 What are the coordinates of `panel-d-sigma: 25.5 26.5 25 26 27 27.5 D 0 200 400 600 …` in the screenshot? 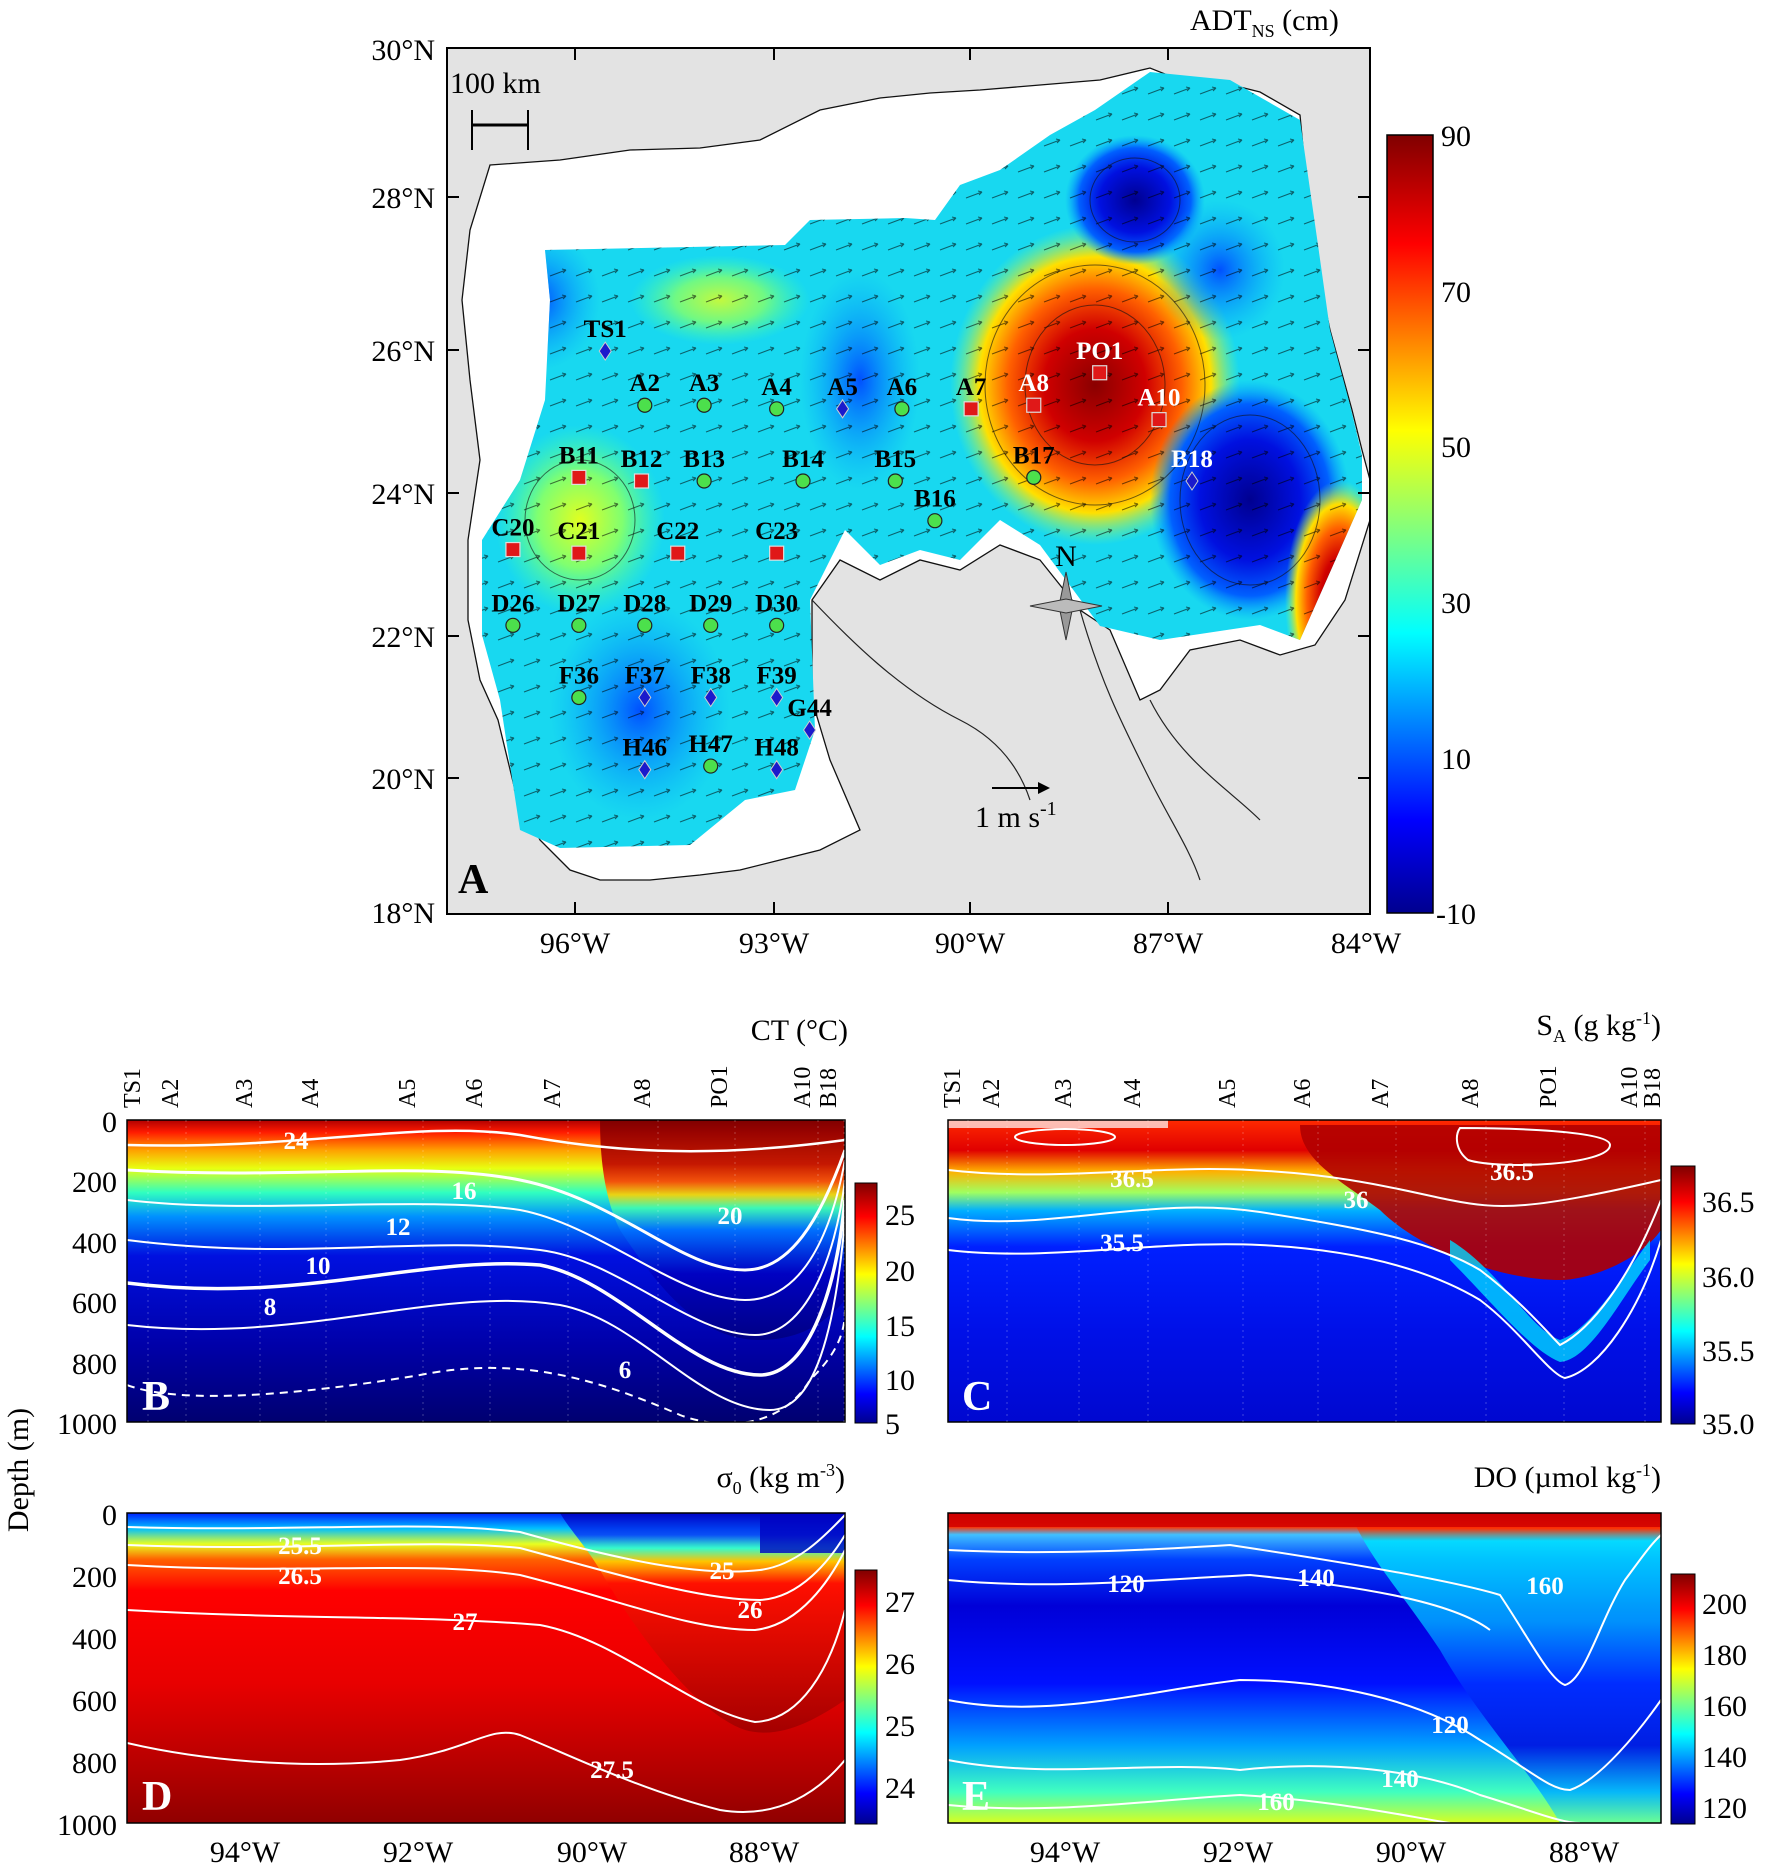 It's located at (486, 1662).